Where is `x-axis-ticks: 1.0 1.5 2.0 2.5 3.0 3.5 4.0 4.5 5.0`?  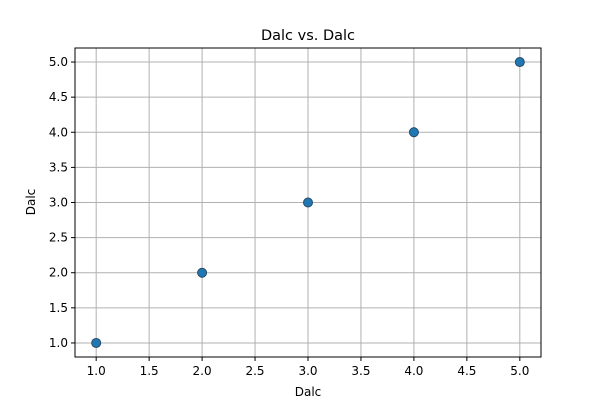 x-axis-ticks: 1.0 1.5 2.0 2.5 3.0 3.5 4.0 4.5 5.0 is located at coordinates (308, 367).